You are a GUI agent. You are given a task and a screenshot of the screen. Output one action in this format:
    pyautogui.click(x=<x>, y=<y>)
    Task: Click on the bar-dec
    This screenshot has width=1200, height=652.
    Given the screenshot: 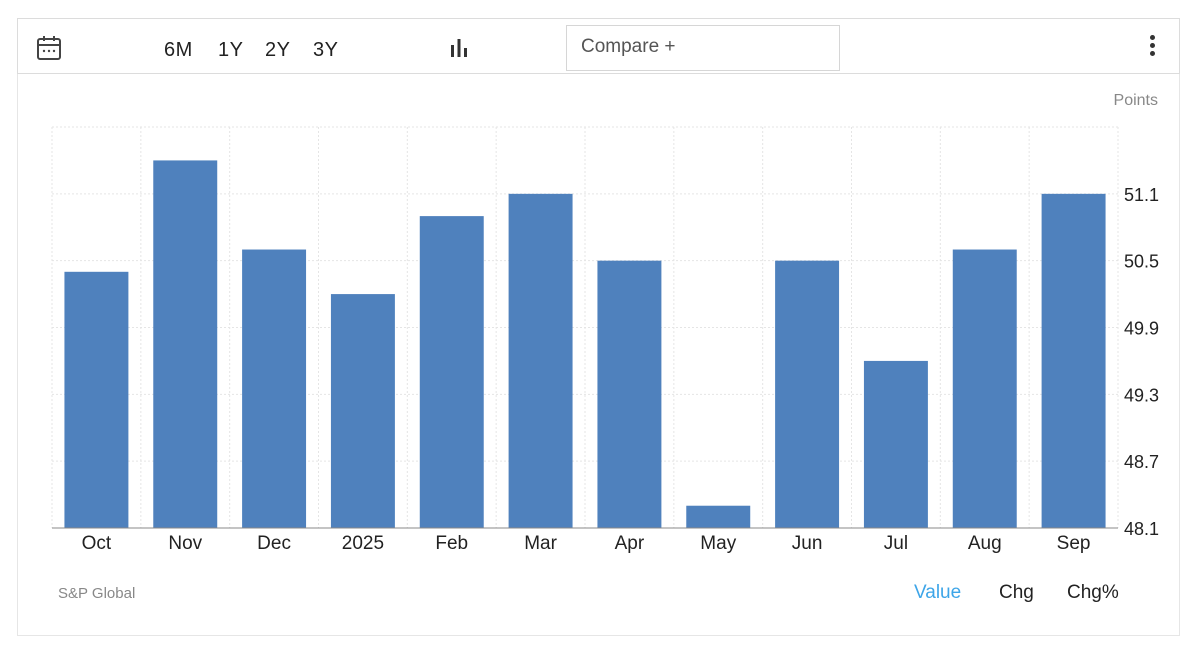 What is the action you would take?
    pyautogui.click(x=274, y=388)
    